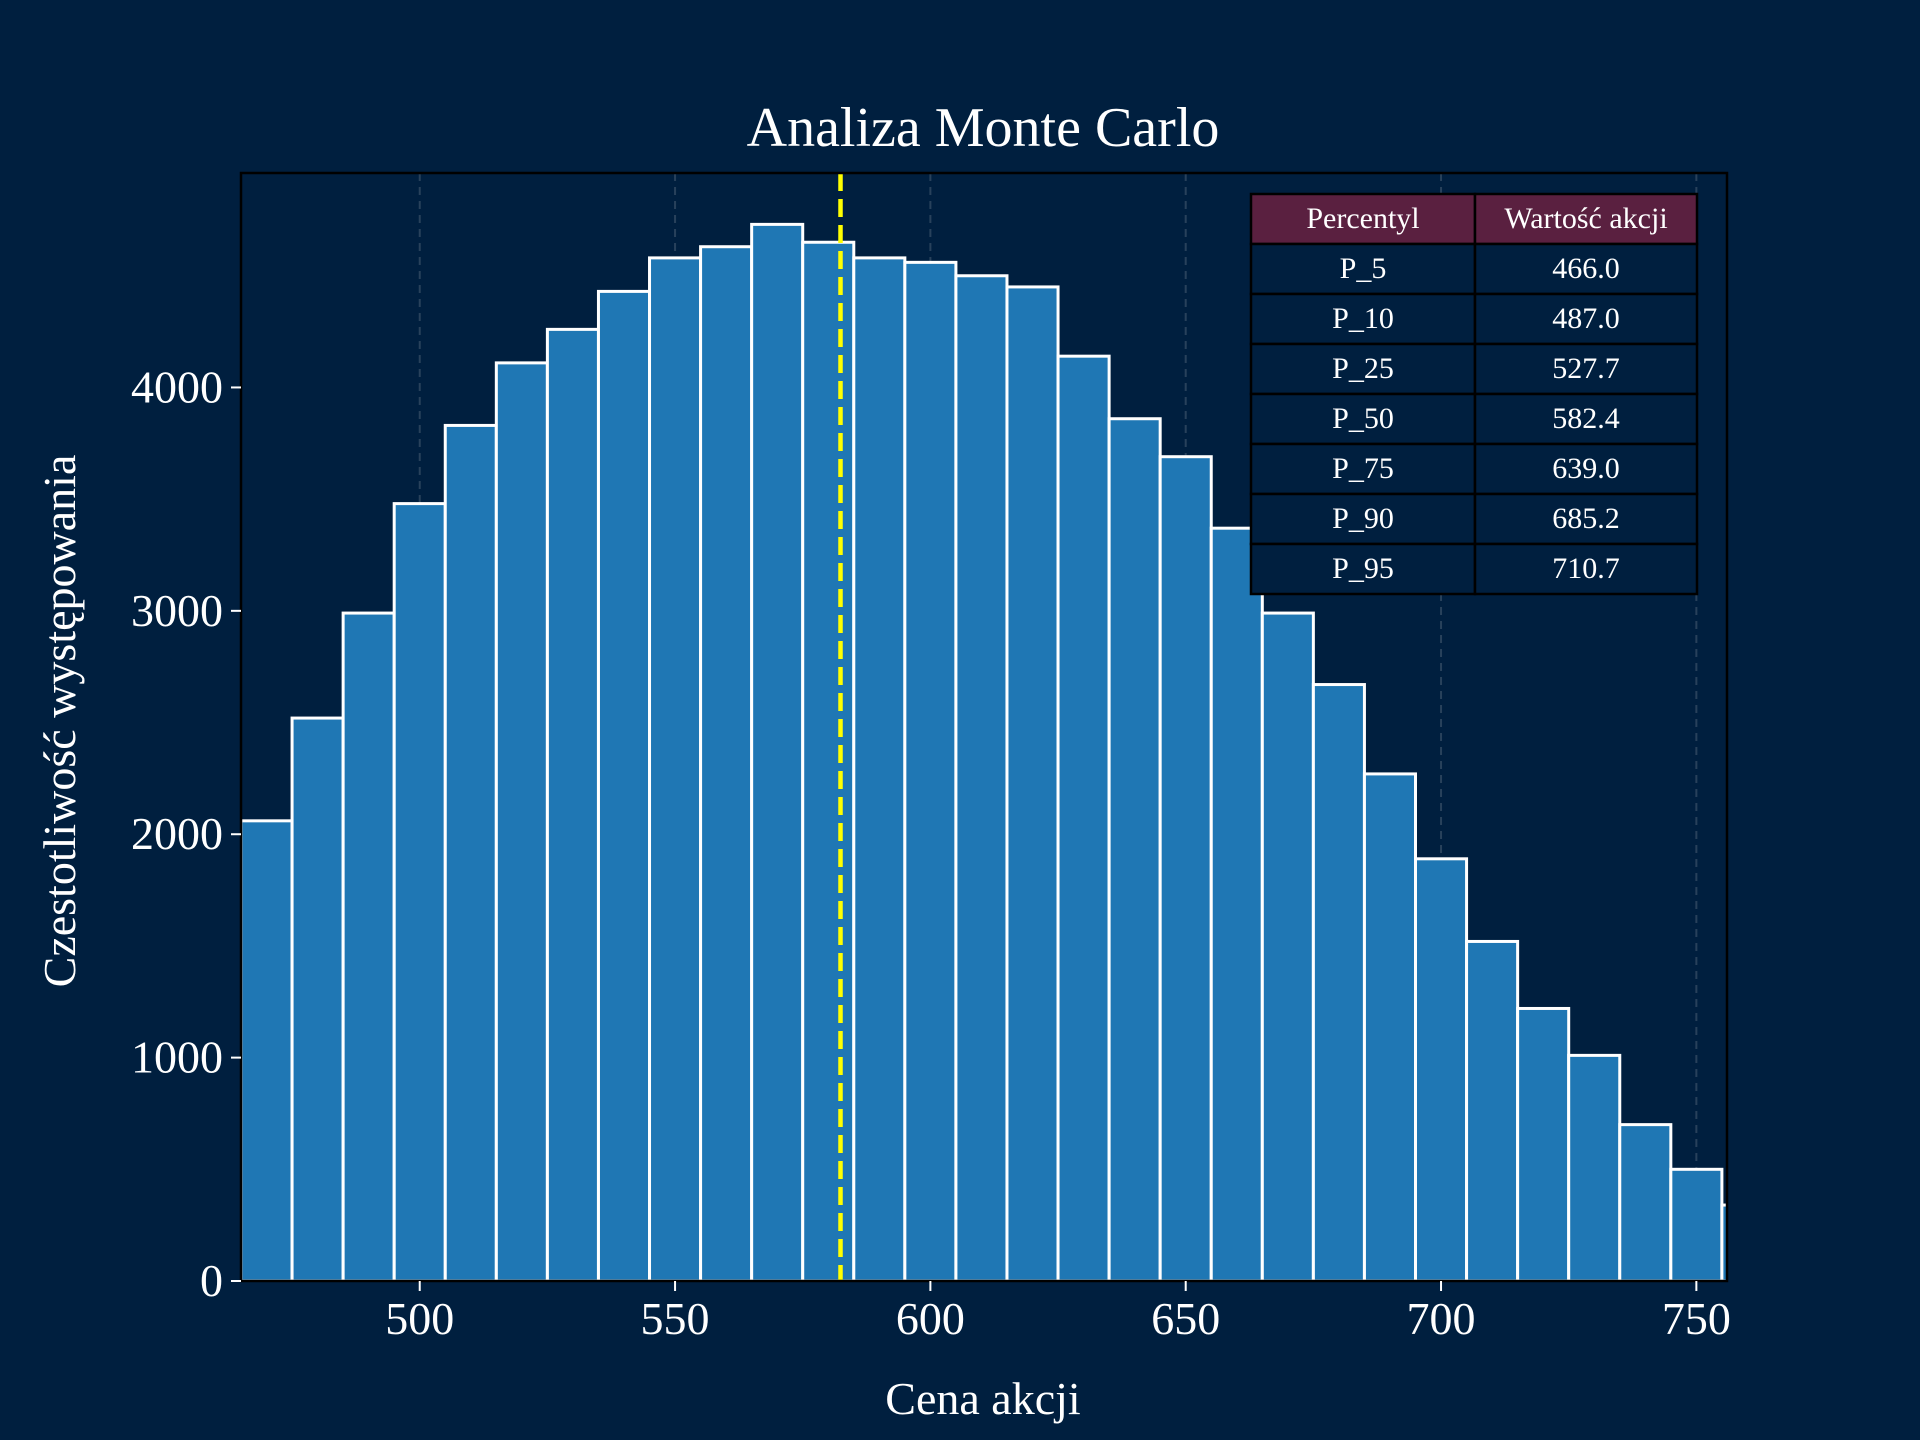  Describe the element at coordinates (1586, 368) in the screenshot. I see `table-cell-text: 527.7` at that location.